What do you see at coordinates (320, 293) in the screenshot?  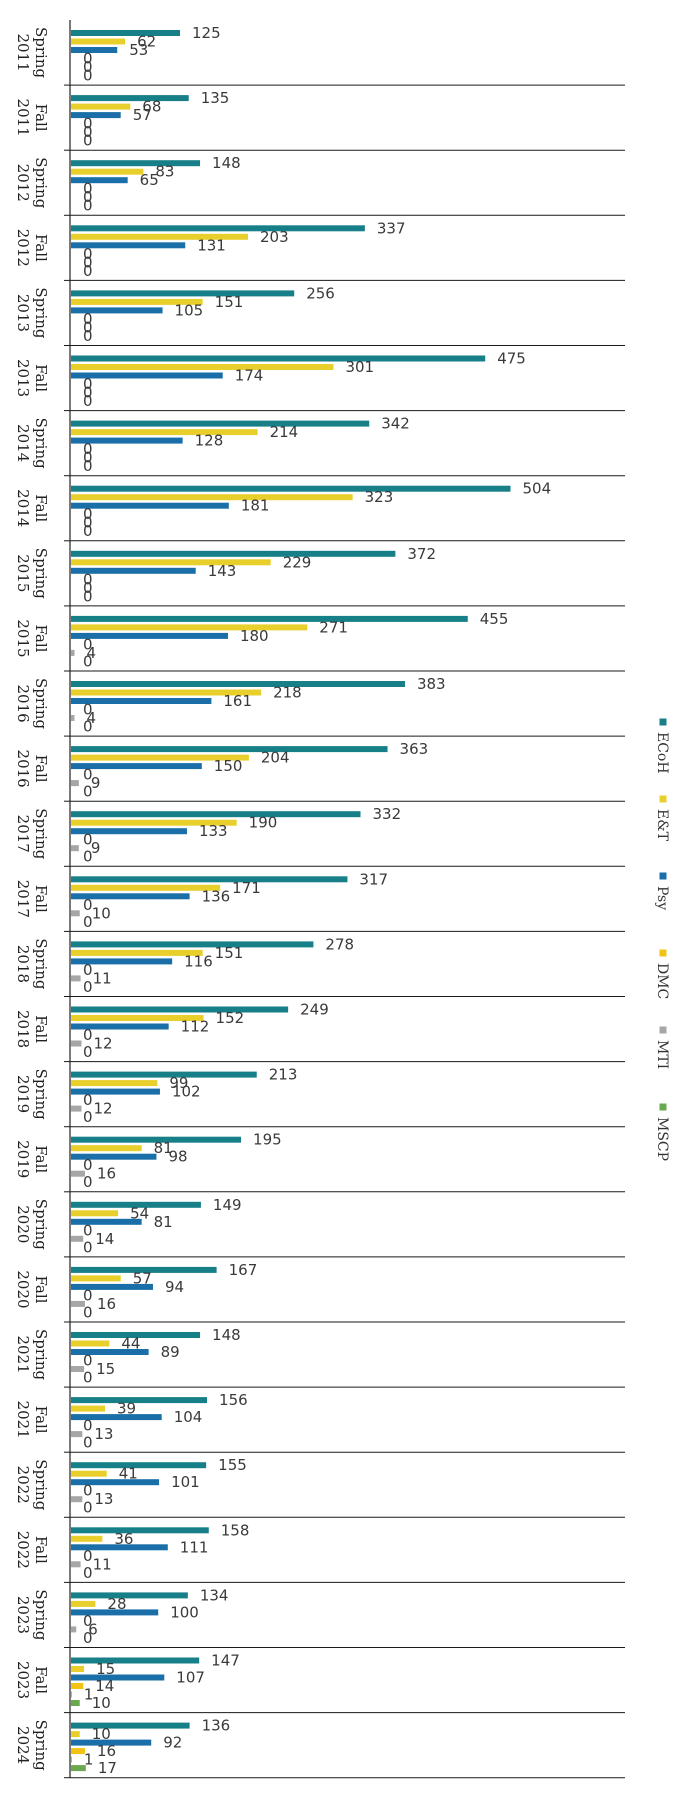 I see `value-label-ecoh: 256` at bounding box center [320, 293].